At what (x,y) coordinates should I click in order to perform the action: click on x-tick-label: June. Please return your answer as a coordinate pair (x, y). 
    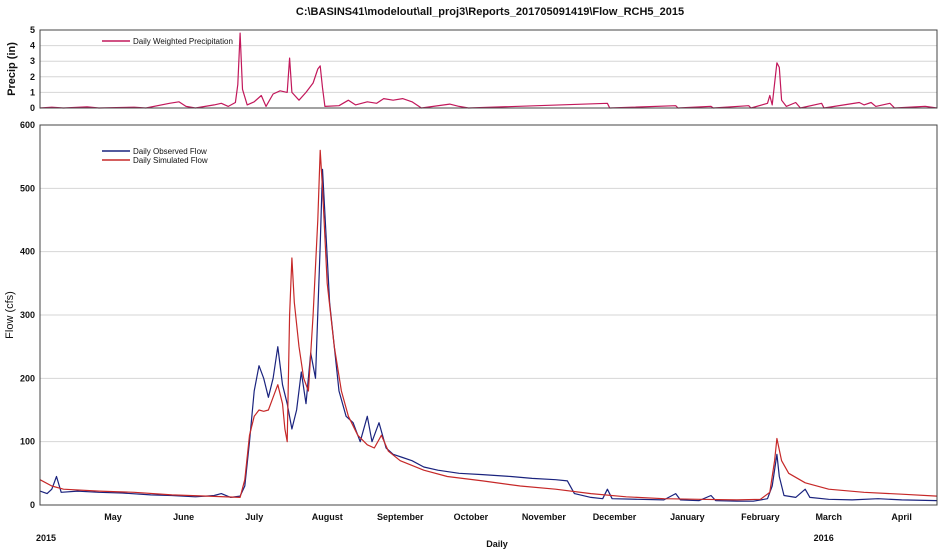
    Looking at the image, I should click on (183, 517).